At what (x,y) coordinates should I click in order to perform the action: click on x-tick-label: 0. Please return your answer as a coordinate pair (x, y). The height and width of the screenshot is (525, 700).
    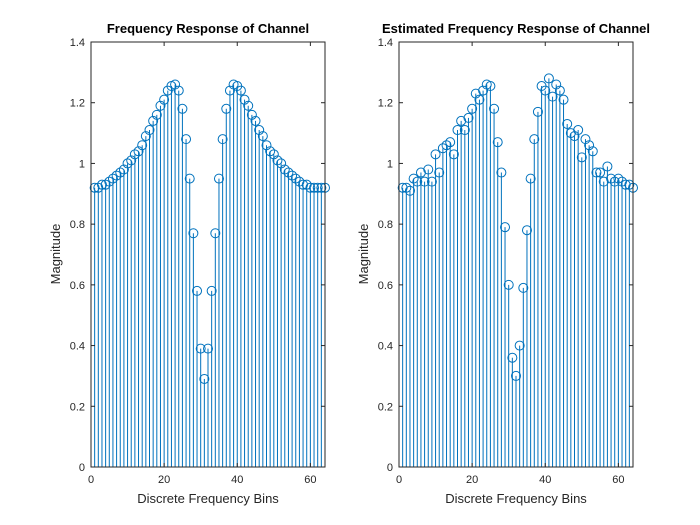
    Looking at the image, I should click on (399, 480).